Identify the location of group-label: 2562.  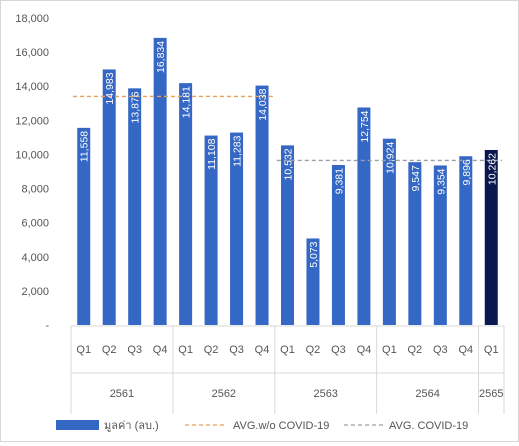
(224, 394).